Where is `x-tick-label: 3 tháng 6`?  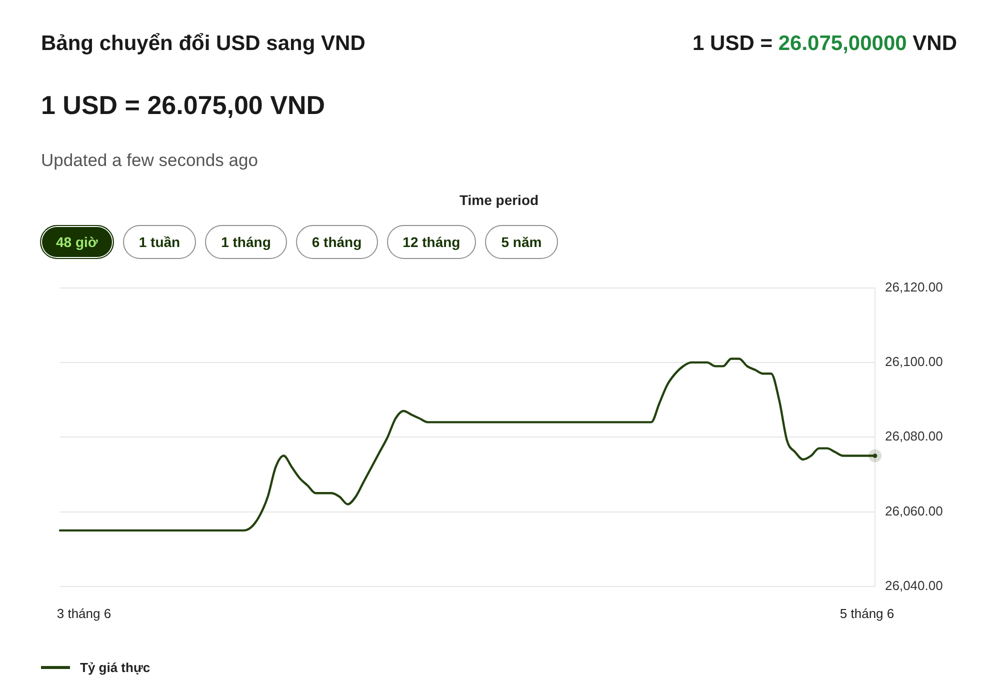
x-tick-label: 3 tháng 6 is located at coordinates (84, 613).